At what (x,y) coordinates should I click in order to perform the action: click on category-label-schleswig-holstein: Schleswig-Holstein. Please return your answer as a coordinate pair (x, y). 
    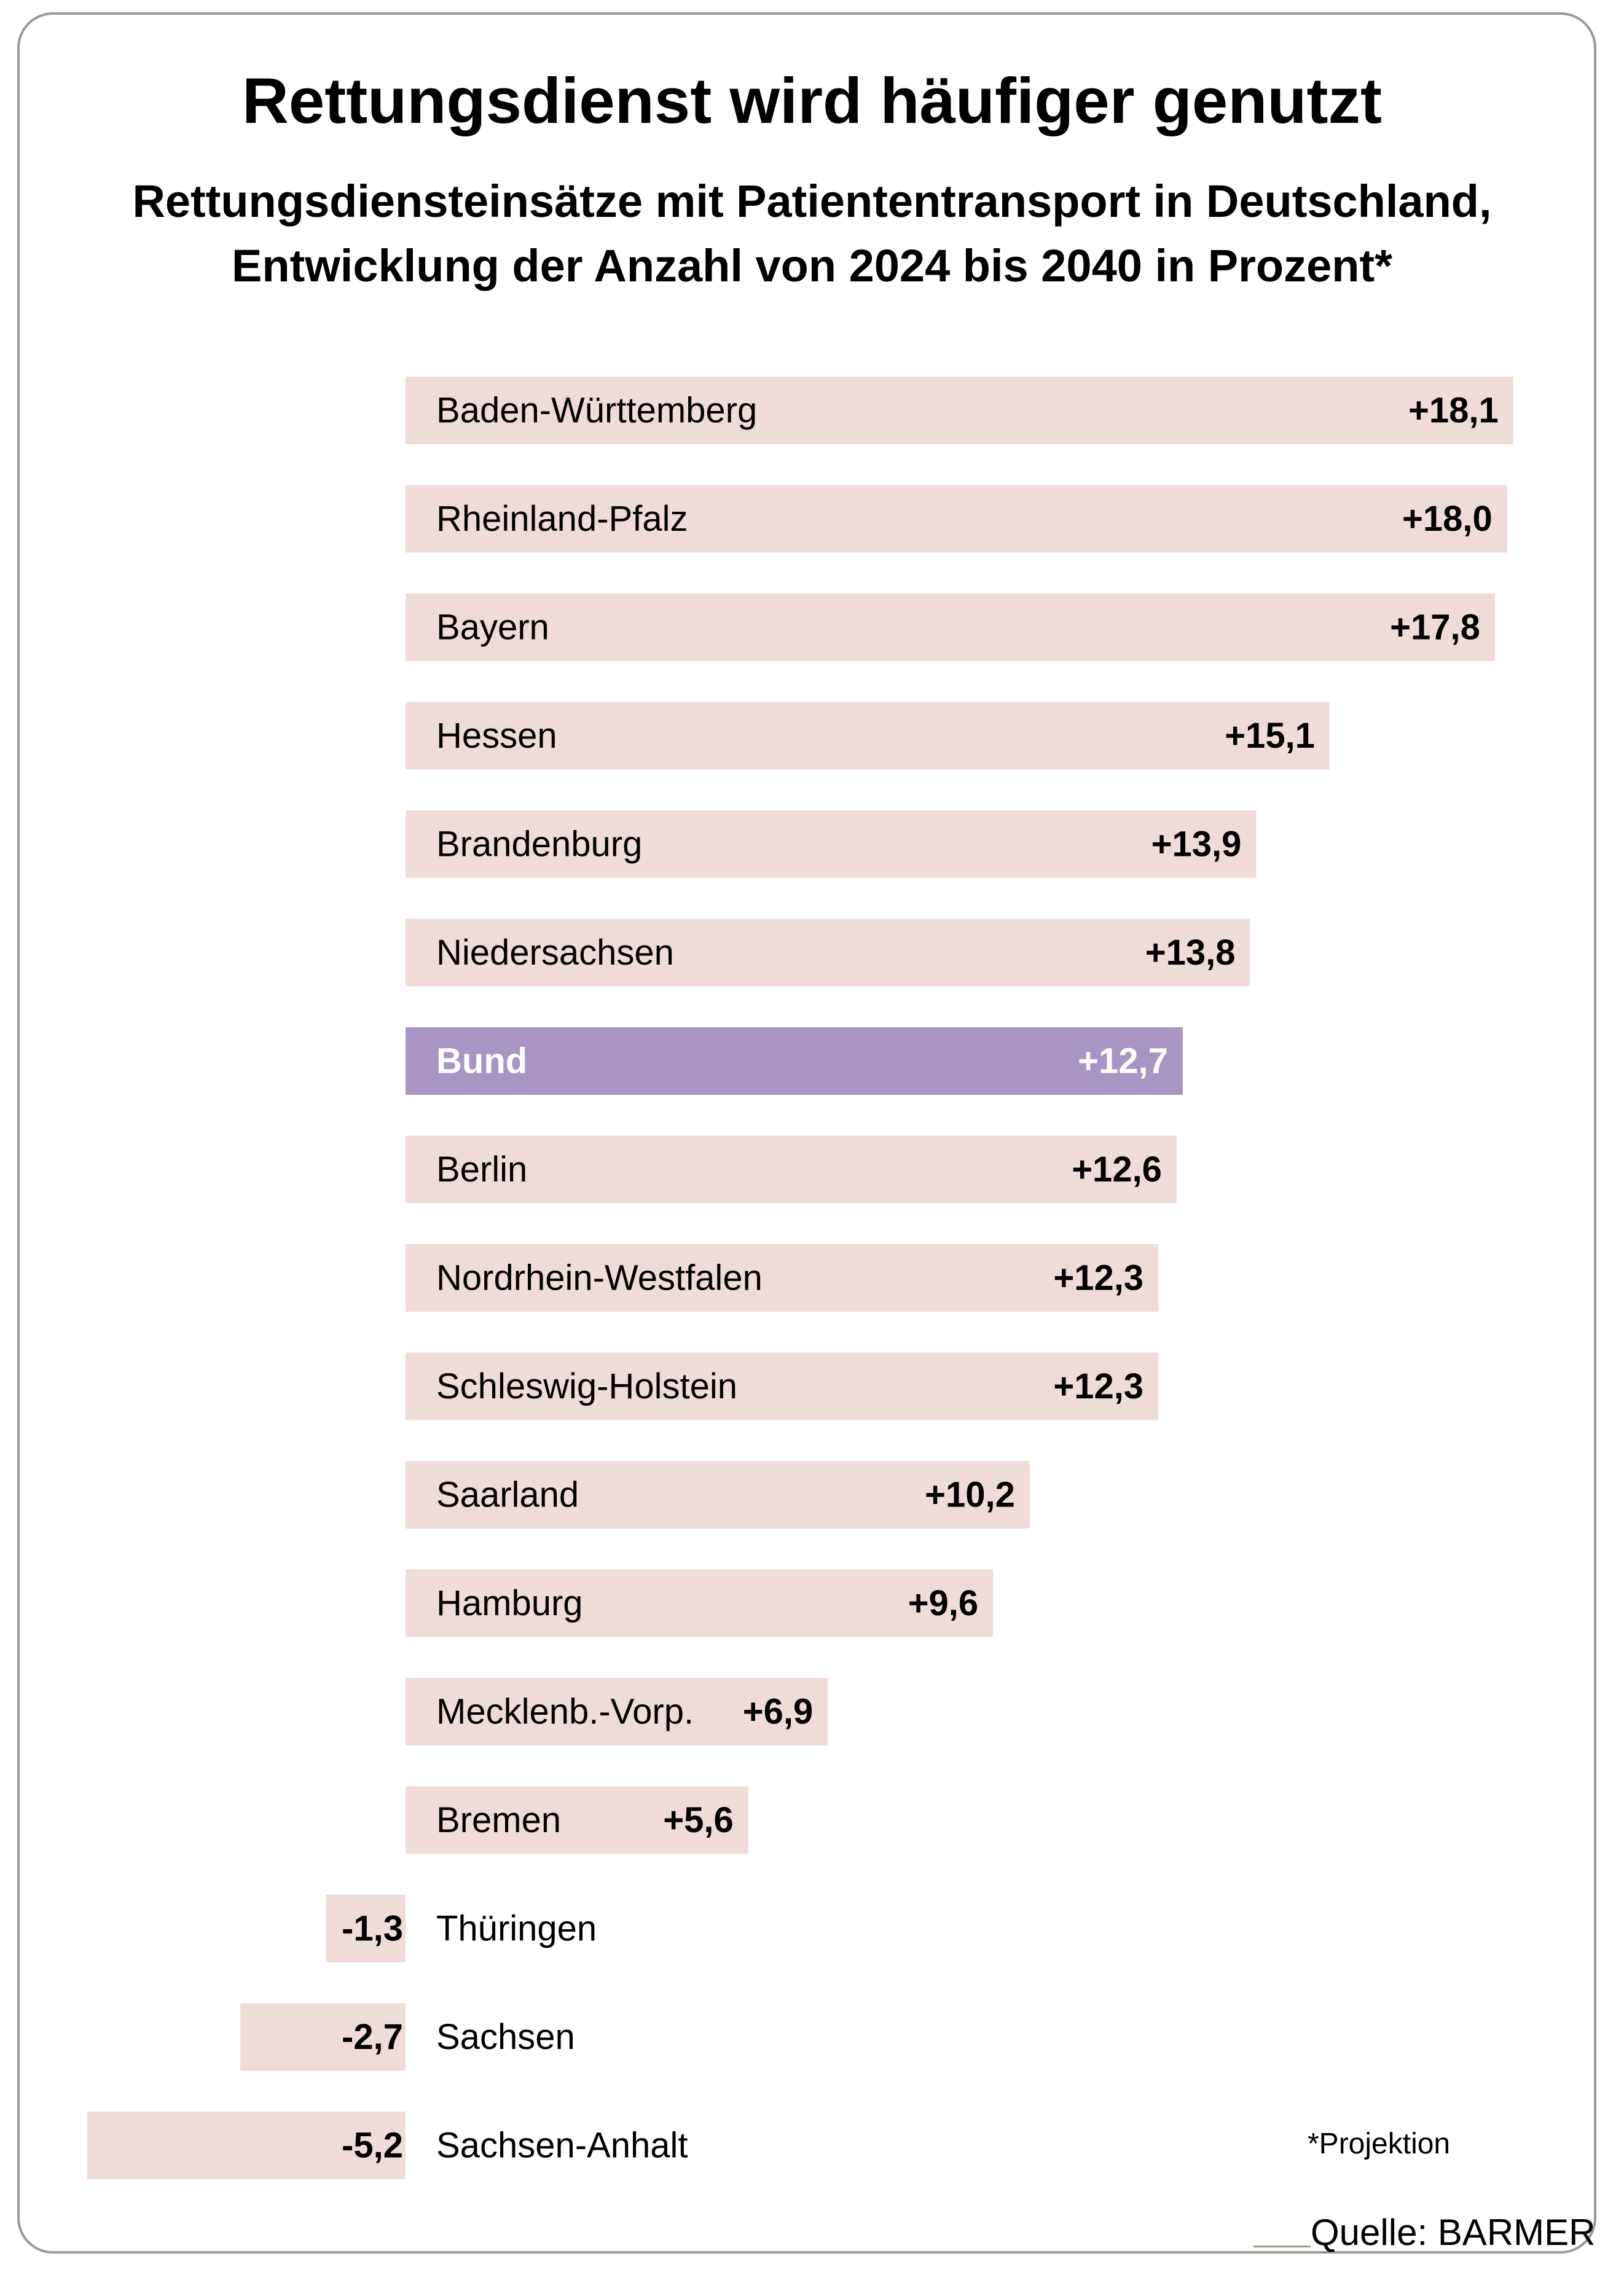
    Looking at the image, I should click on (586, 1386).